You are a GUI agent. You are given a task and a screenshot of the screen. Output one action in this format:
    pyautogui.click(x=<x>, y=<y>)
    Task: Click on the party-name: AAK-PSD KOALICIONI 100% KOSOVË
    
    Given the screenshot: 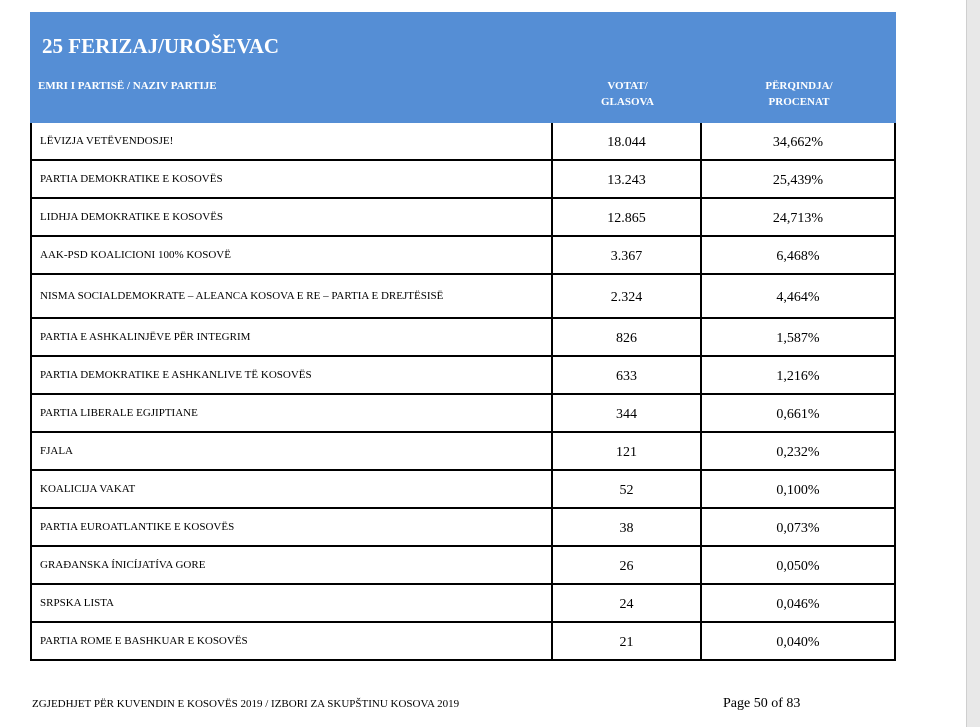 What is the action you would take?
    pyautogui.click(x=135, y=255)
    